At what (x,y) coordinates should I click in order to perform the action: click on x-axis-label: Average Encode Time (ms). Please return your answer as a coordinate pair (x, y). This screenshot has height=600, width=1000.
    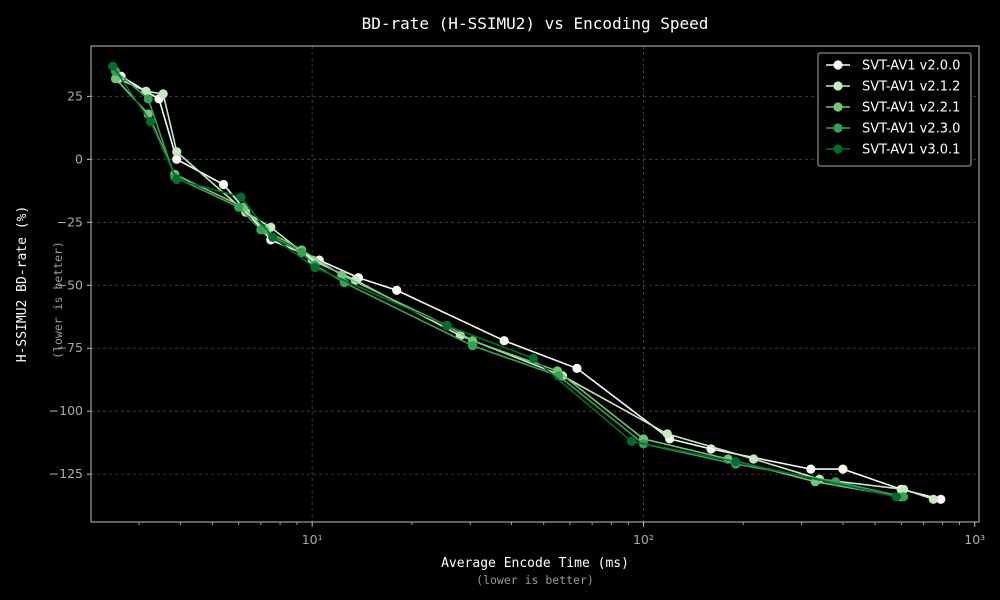
    Looking at the image, I should click on (535, 563).